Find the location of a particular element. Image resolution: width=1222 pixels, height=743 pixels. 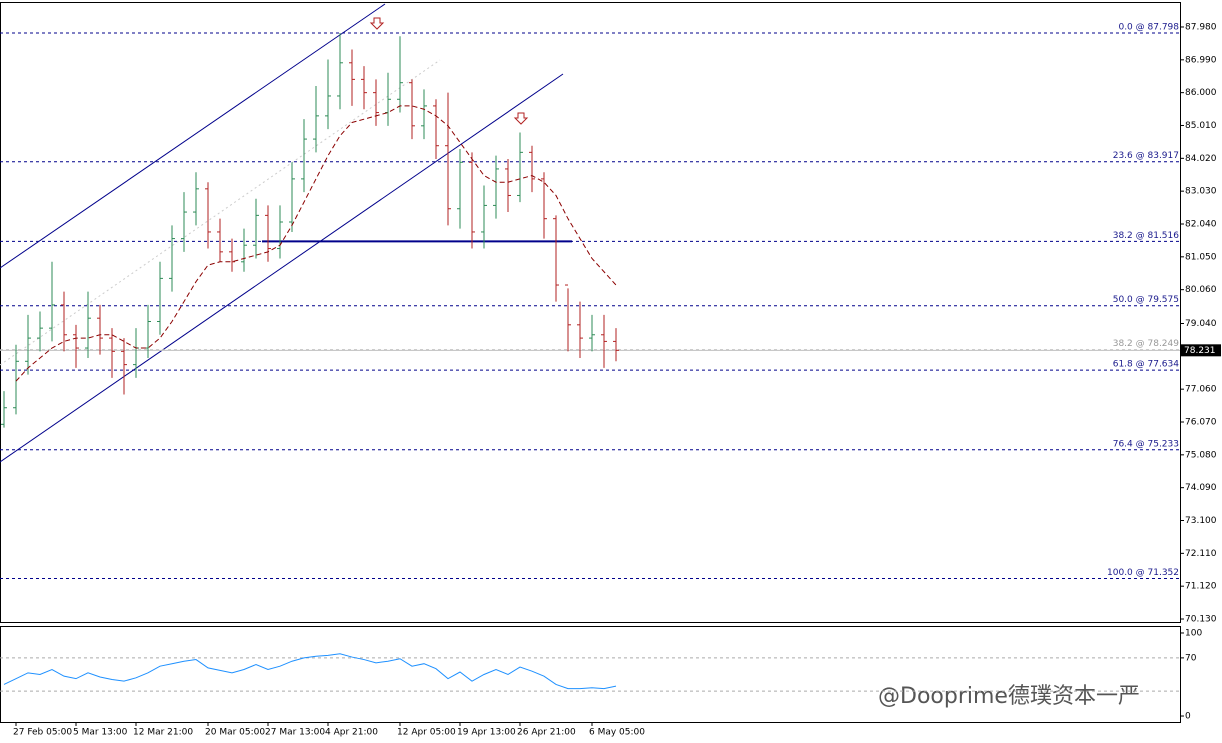

price-box is located at coordinates (1201, 350).